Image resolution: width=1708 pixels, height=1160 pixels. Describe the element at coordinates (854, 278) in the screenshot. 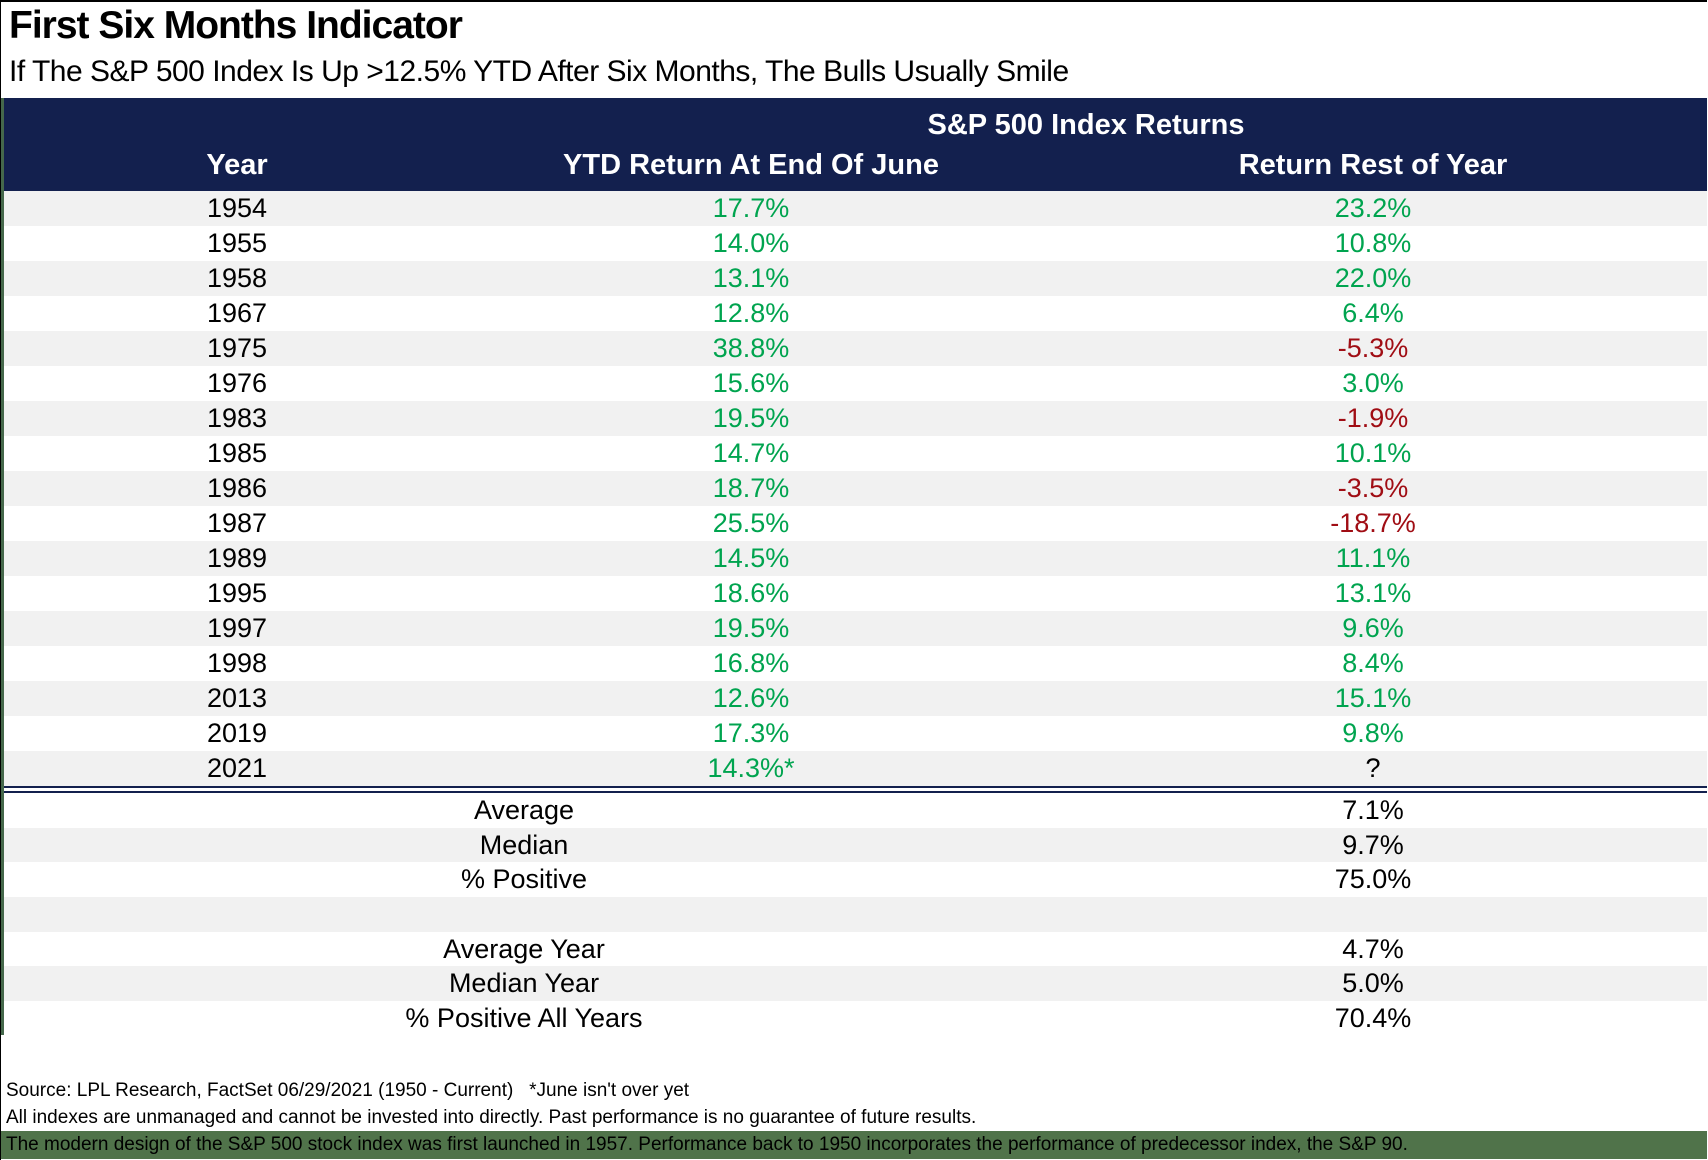

I see `table-row: 1958 13.1% 22.0%` at that location.